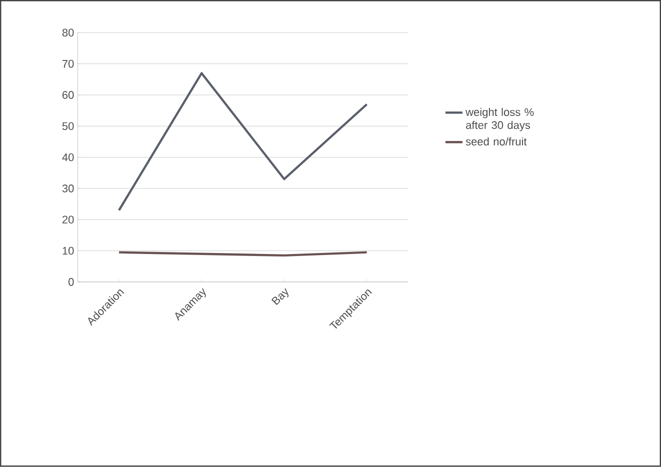  What do you see at coordinates (500, 120) in the screenshot?
I see `legend-label: weight loss % after 30 days` at bounding box center [500, 120].